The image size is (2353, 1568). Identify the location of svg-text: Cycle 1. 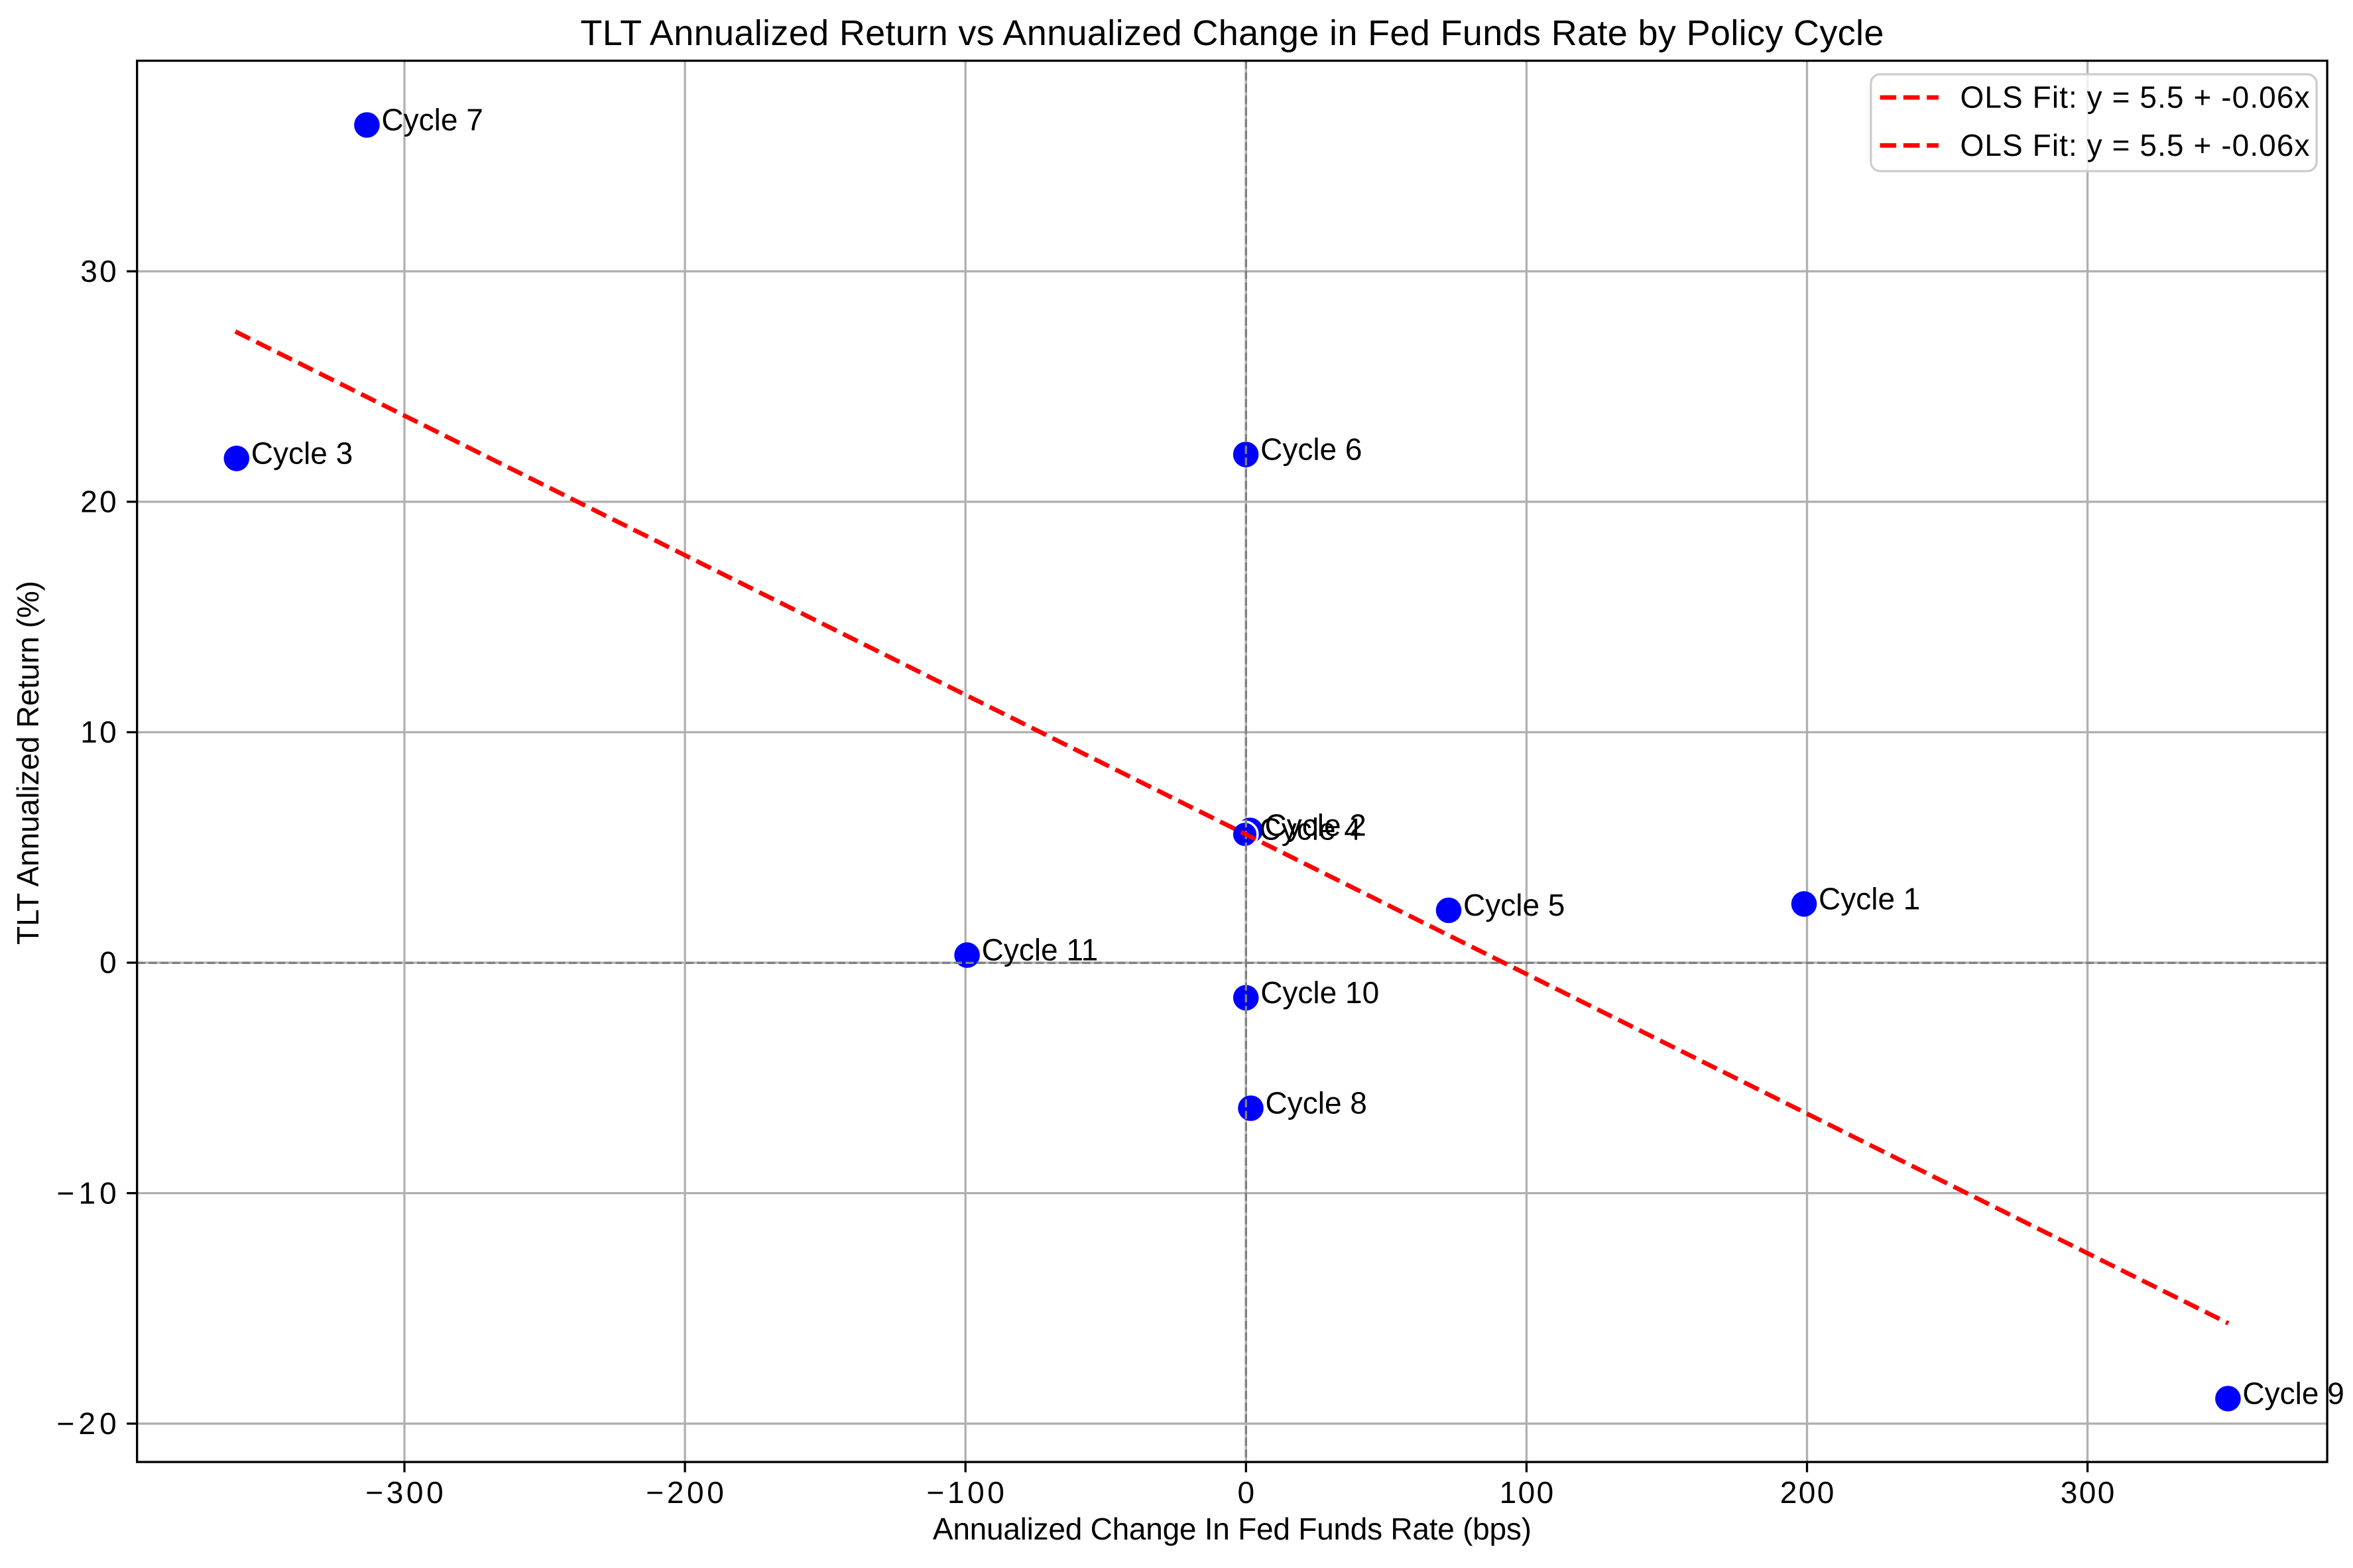
(1869, 898).